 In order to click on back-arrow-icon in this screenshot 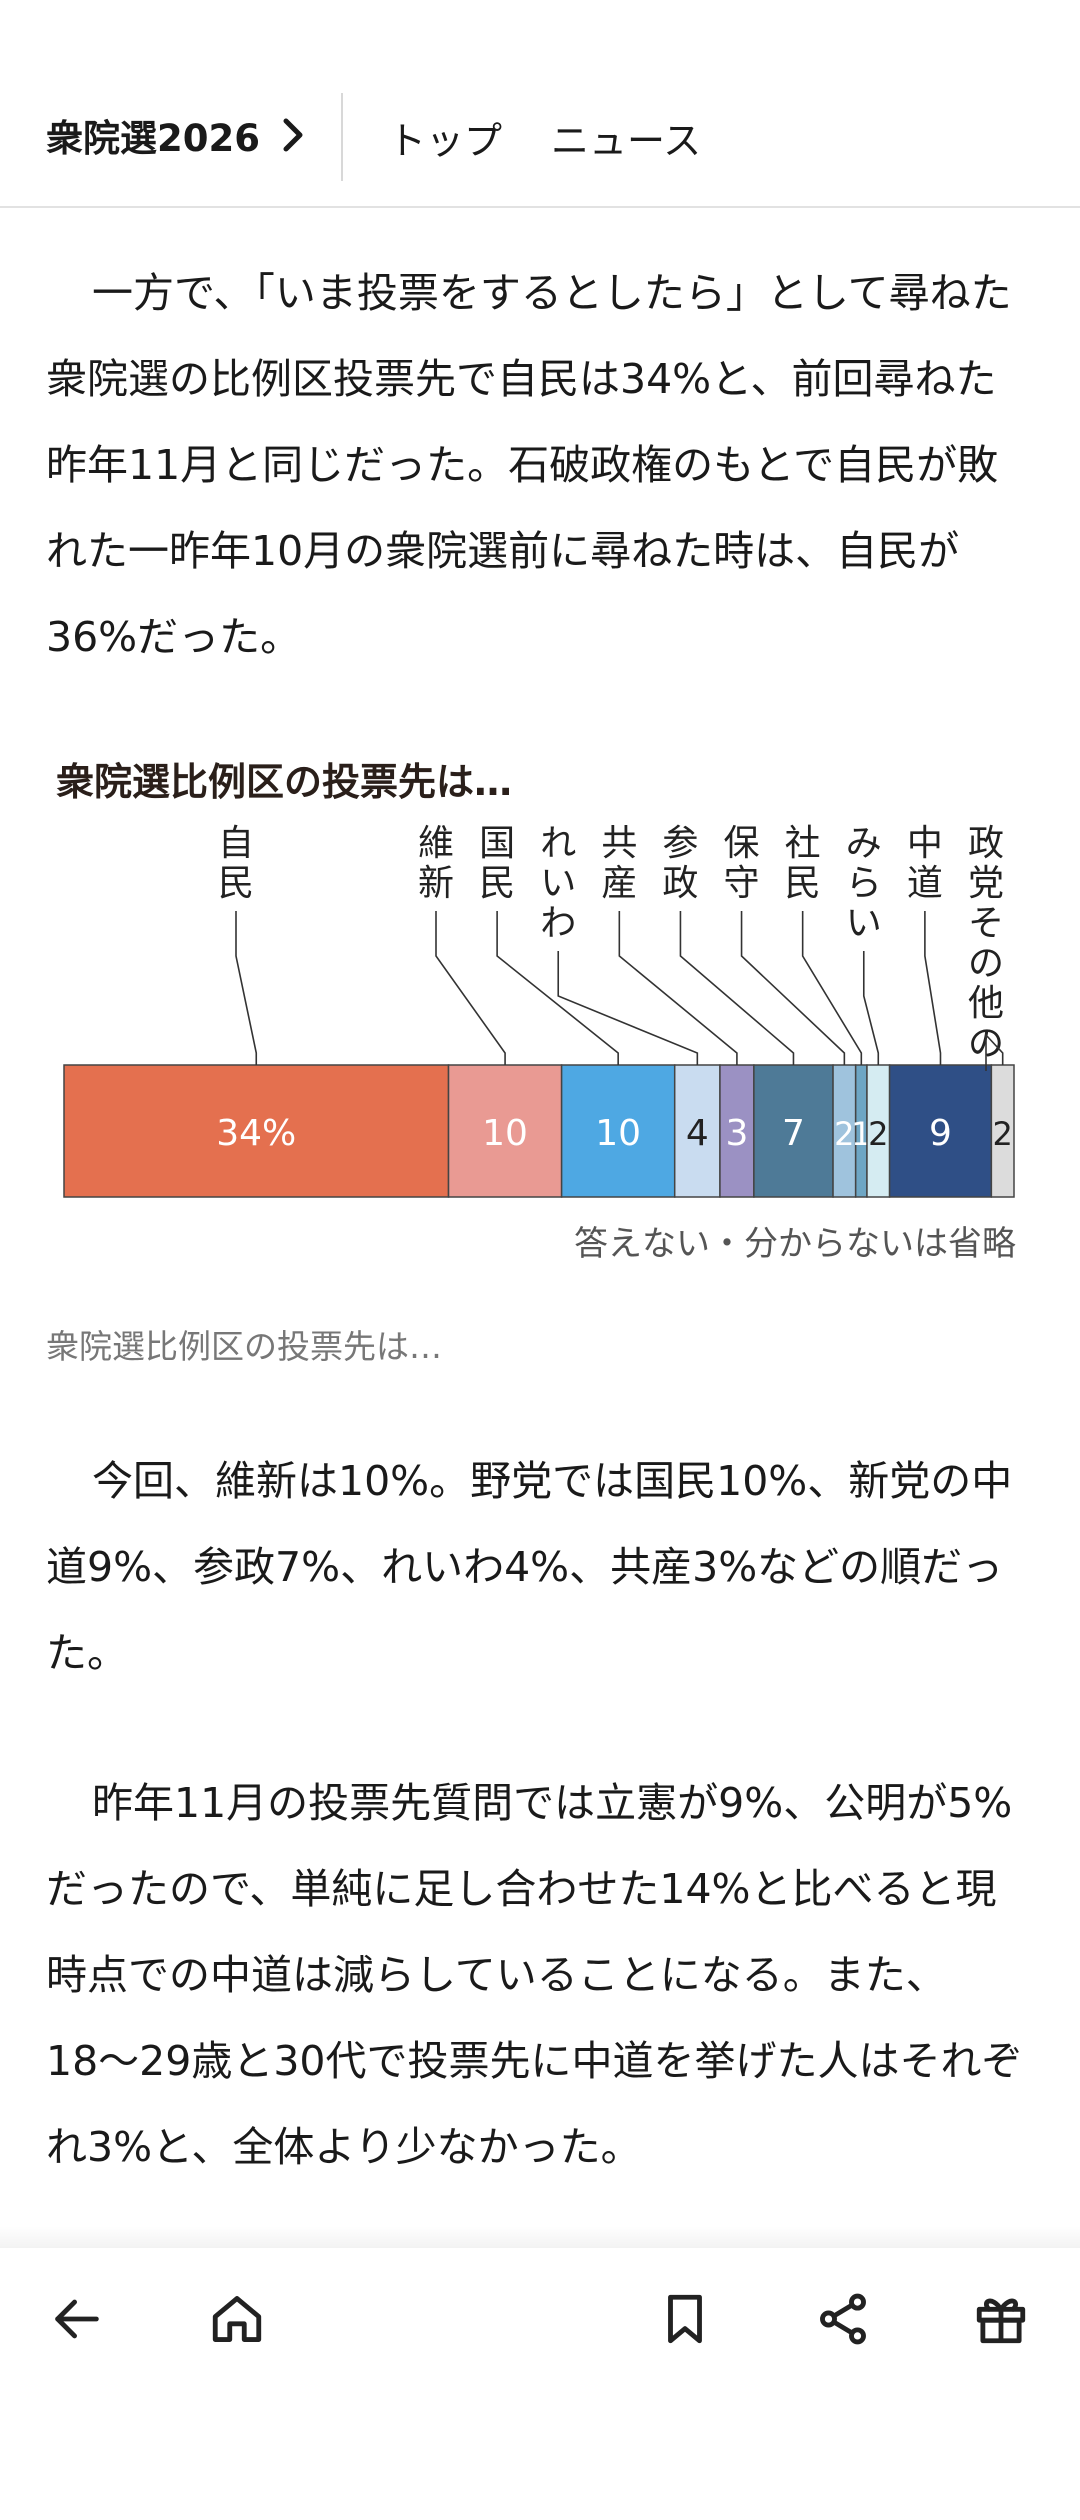, I will do `click(77, 2319)`.